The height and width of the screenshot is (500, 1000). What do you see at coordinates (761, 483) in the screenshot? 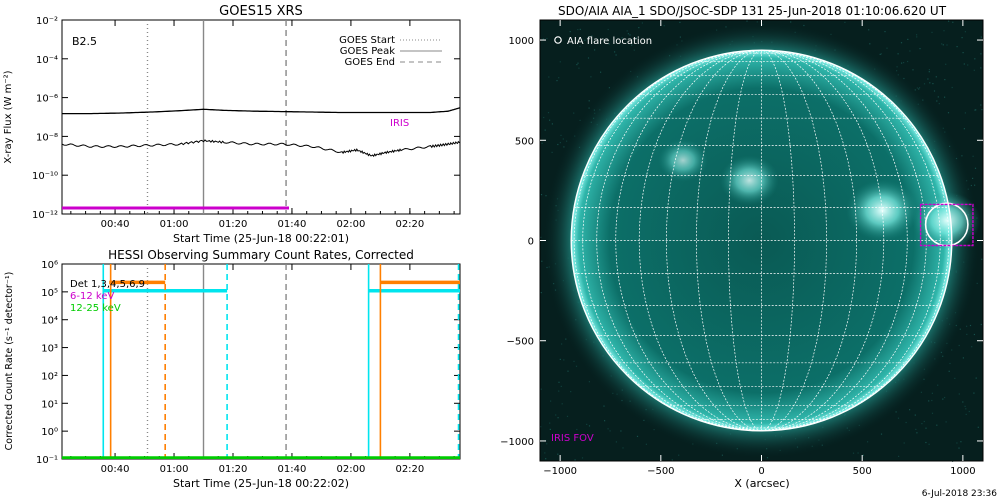
I see `aia-x-label: X (arcsec)` at bounding box center [761, 483].